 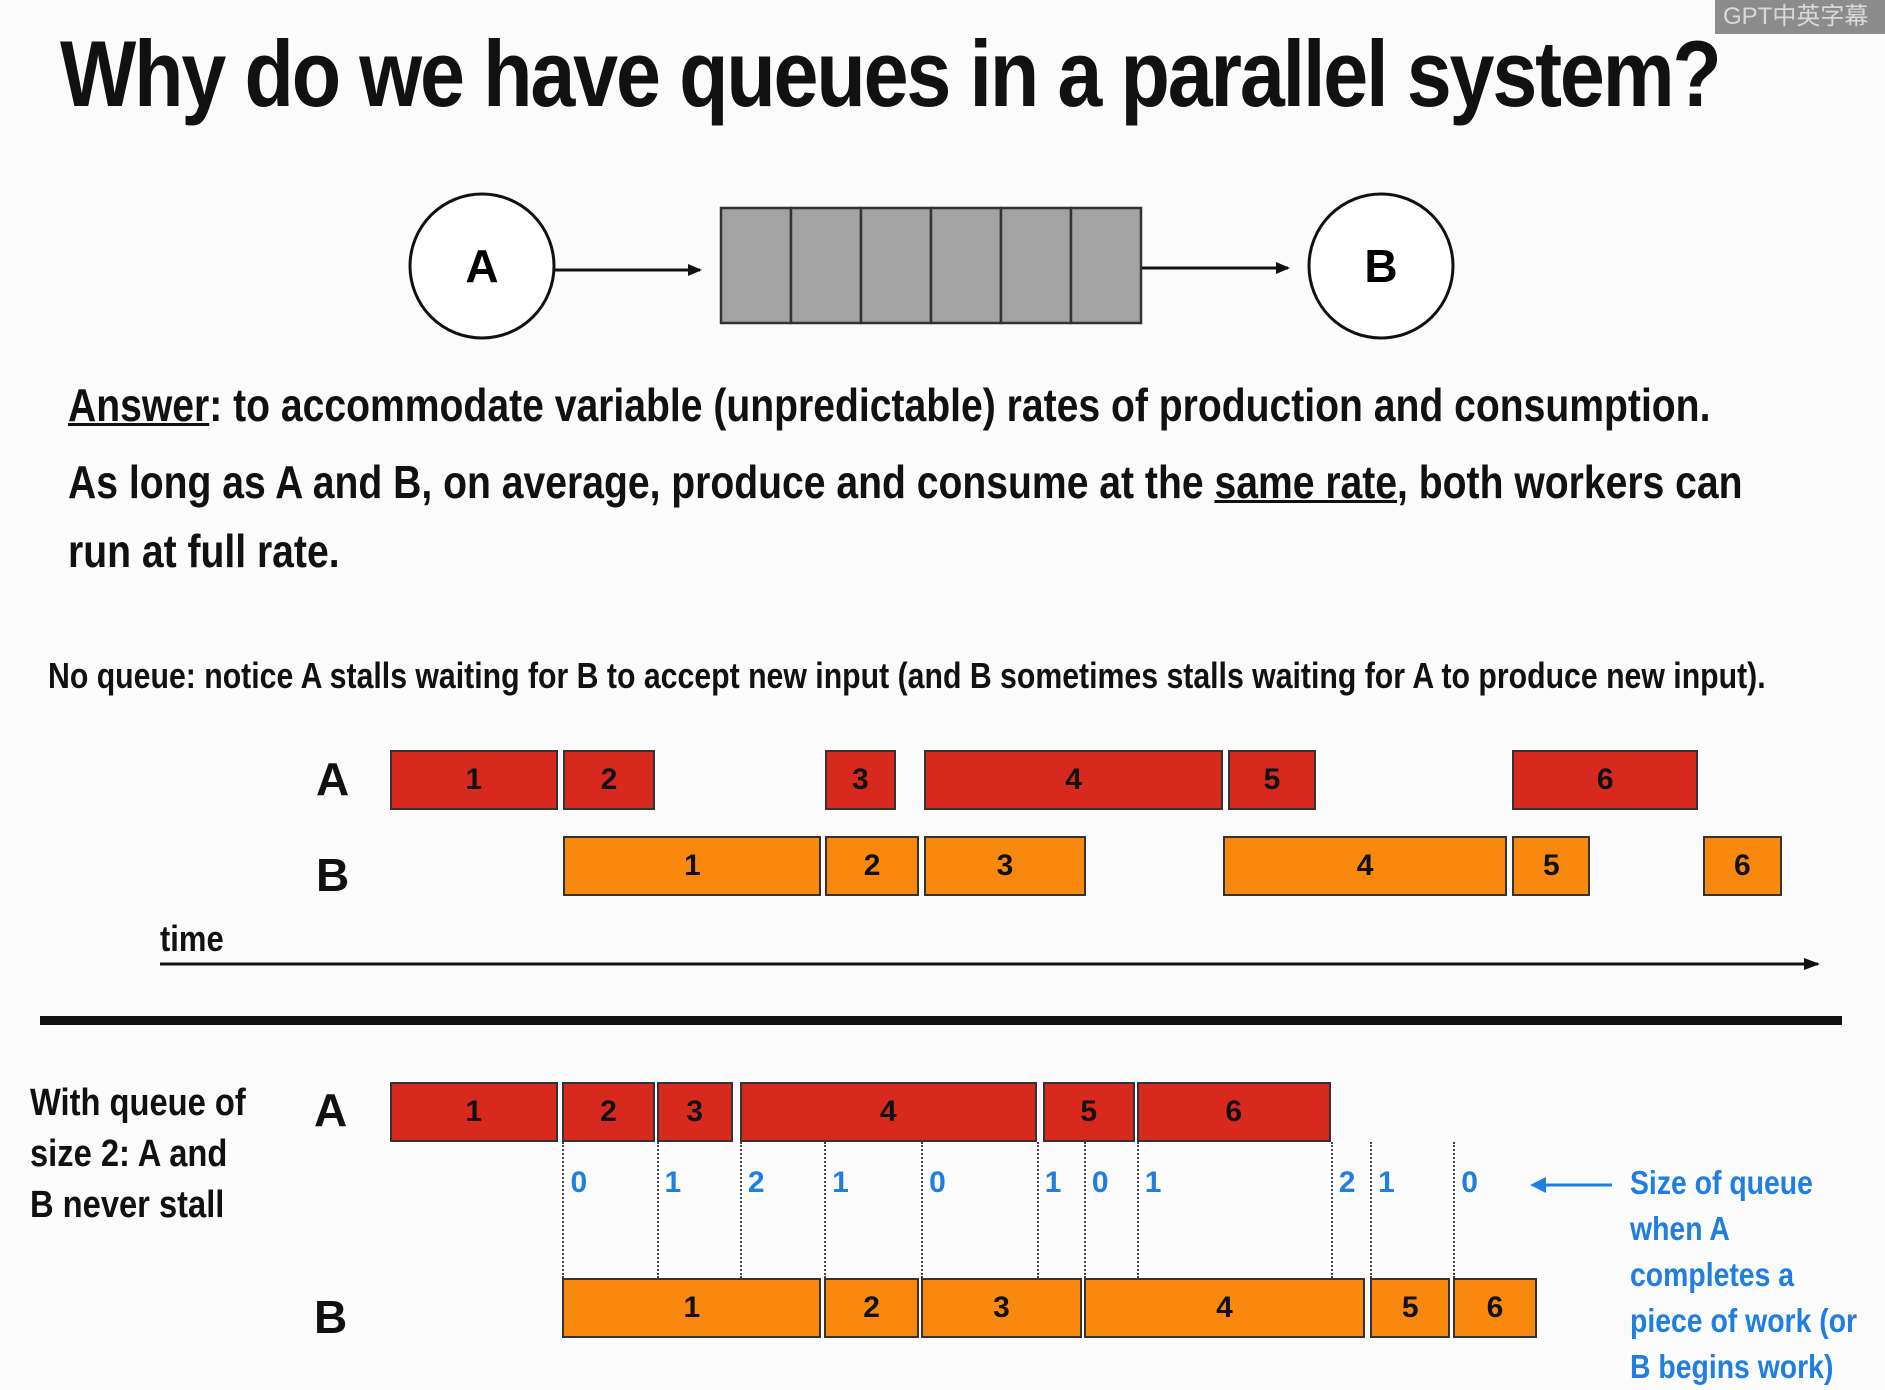 I want to click on no-queue-b-task-label: 1, so click(x=692, y=865).